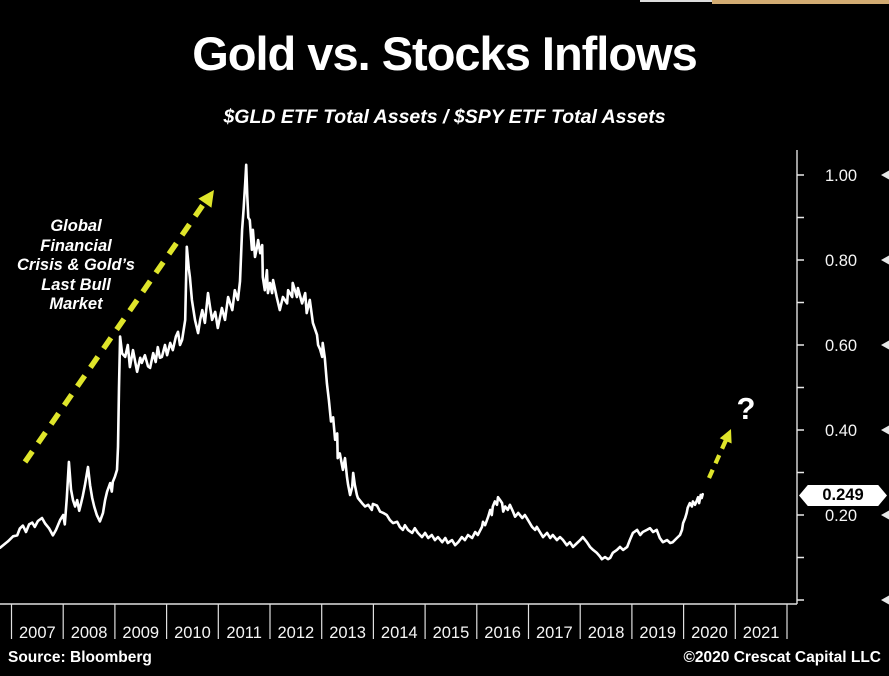 The height and width of the screenshot is (676, 889). What do you see at coordinates (76, 245) in the screenshot?
I see `gfc-annotation-line: Financial` at bounding box center [76, 245].